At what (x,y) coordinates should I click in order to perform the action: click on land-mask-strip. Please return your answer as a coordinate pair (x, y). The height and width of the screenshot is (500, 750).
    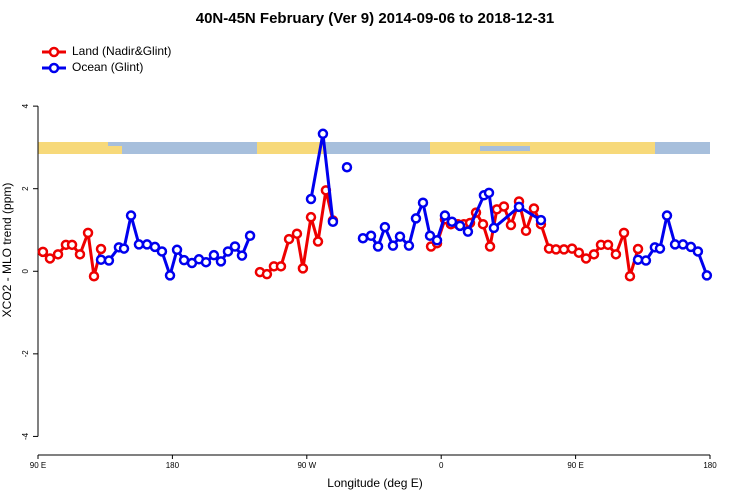
    Looking at the image, I should click on (374, 148).